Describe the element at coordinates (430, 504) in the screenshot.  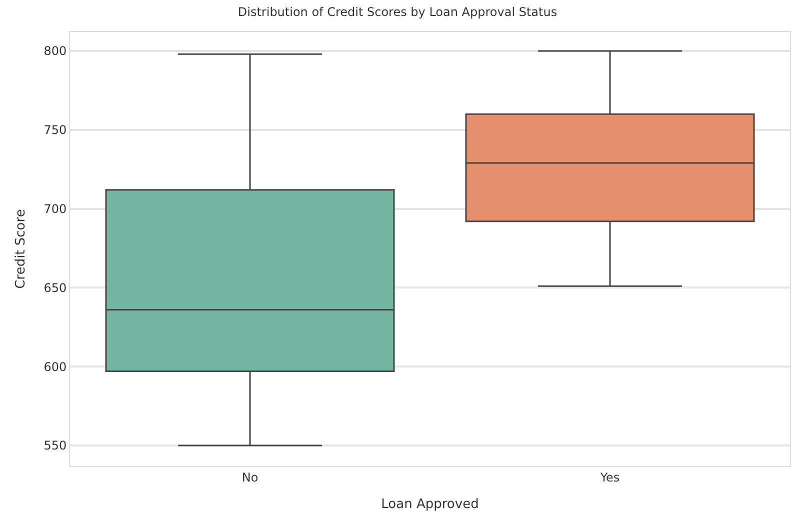
I see `x-axis-title: Loan Approved` at that location.